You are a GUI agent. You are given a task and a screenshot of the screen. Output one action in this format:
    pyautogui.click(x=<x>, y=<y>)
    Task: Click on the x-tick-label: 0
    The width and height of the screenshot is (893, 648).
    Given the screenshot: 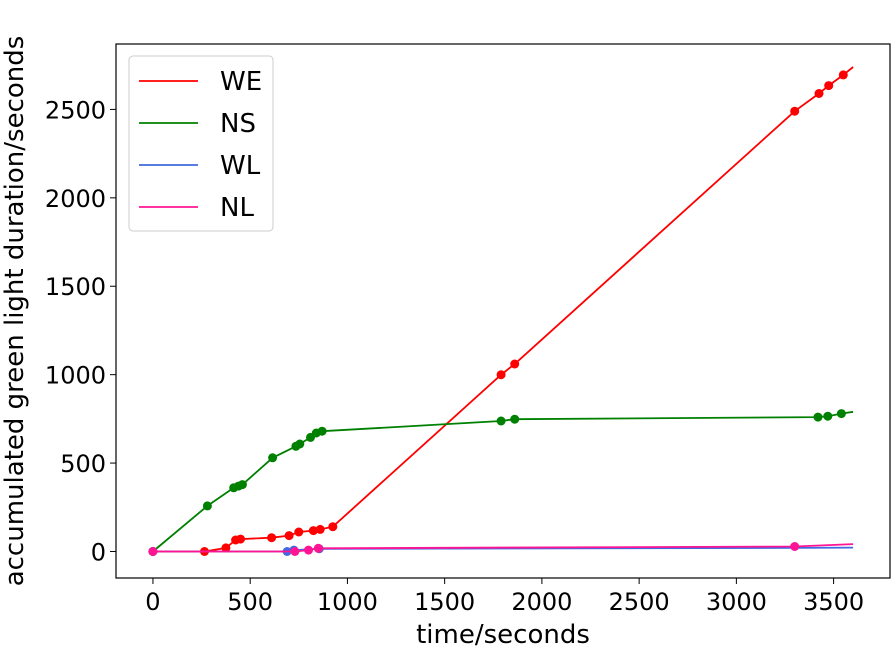 What is the action you would take?
    pyautogui.click(x=152, y=602)
    